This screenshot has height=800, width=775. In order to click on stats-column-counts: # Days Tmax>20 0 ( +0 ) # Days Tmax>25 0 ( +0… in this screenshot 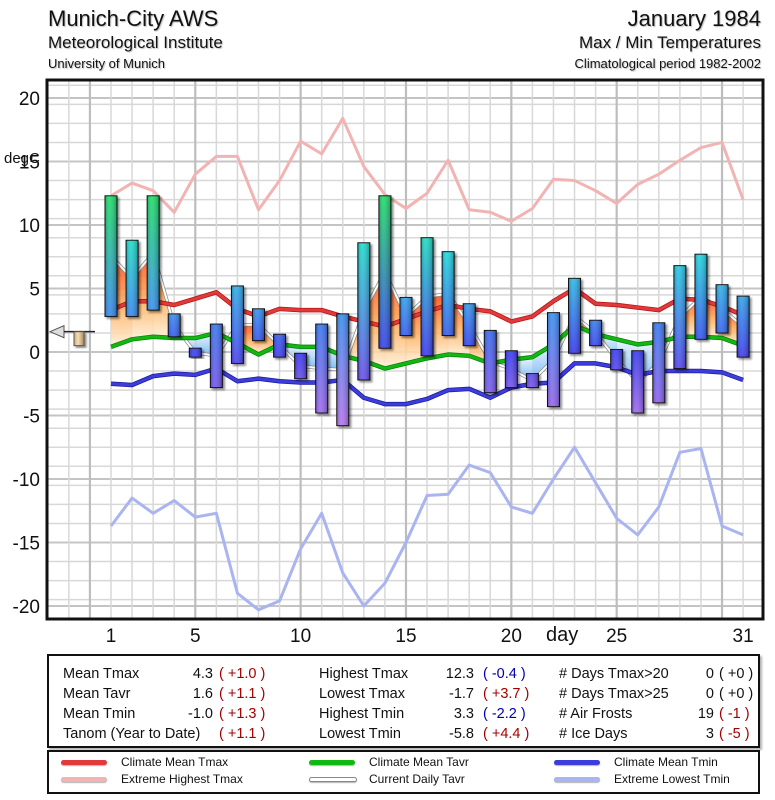, I will do `click(659, 704)`.